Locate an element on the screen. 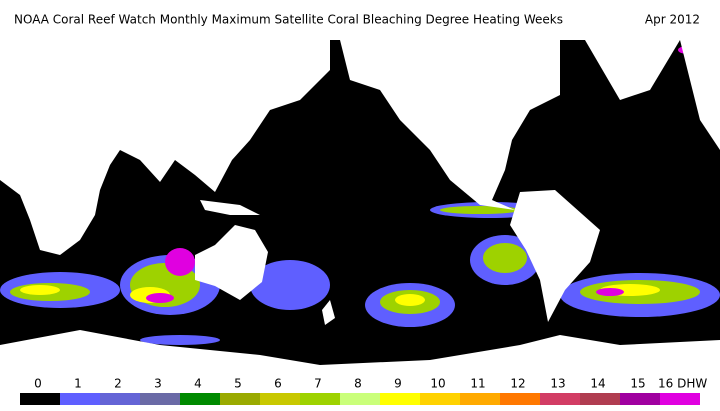 This screenshot has height=411, width=720. legend-label: 7 is located at coordinates (318, 384).